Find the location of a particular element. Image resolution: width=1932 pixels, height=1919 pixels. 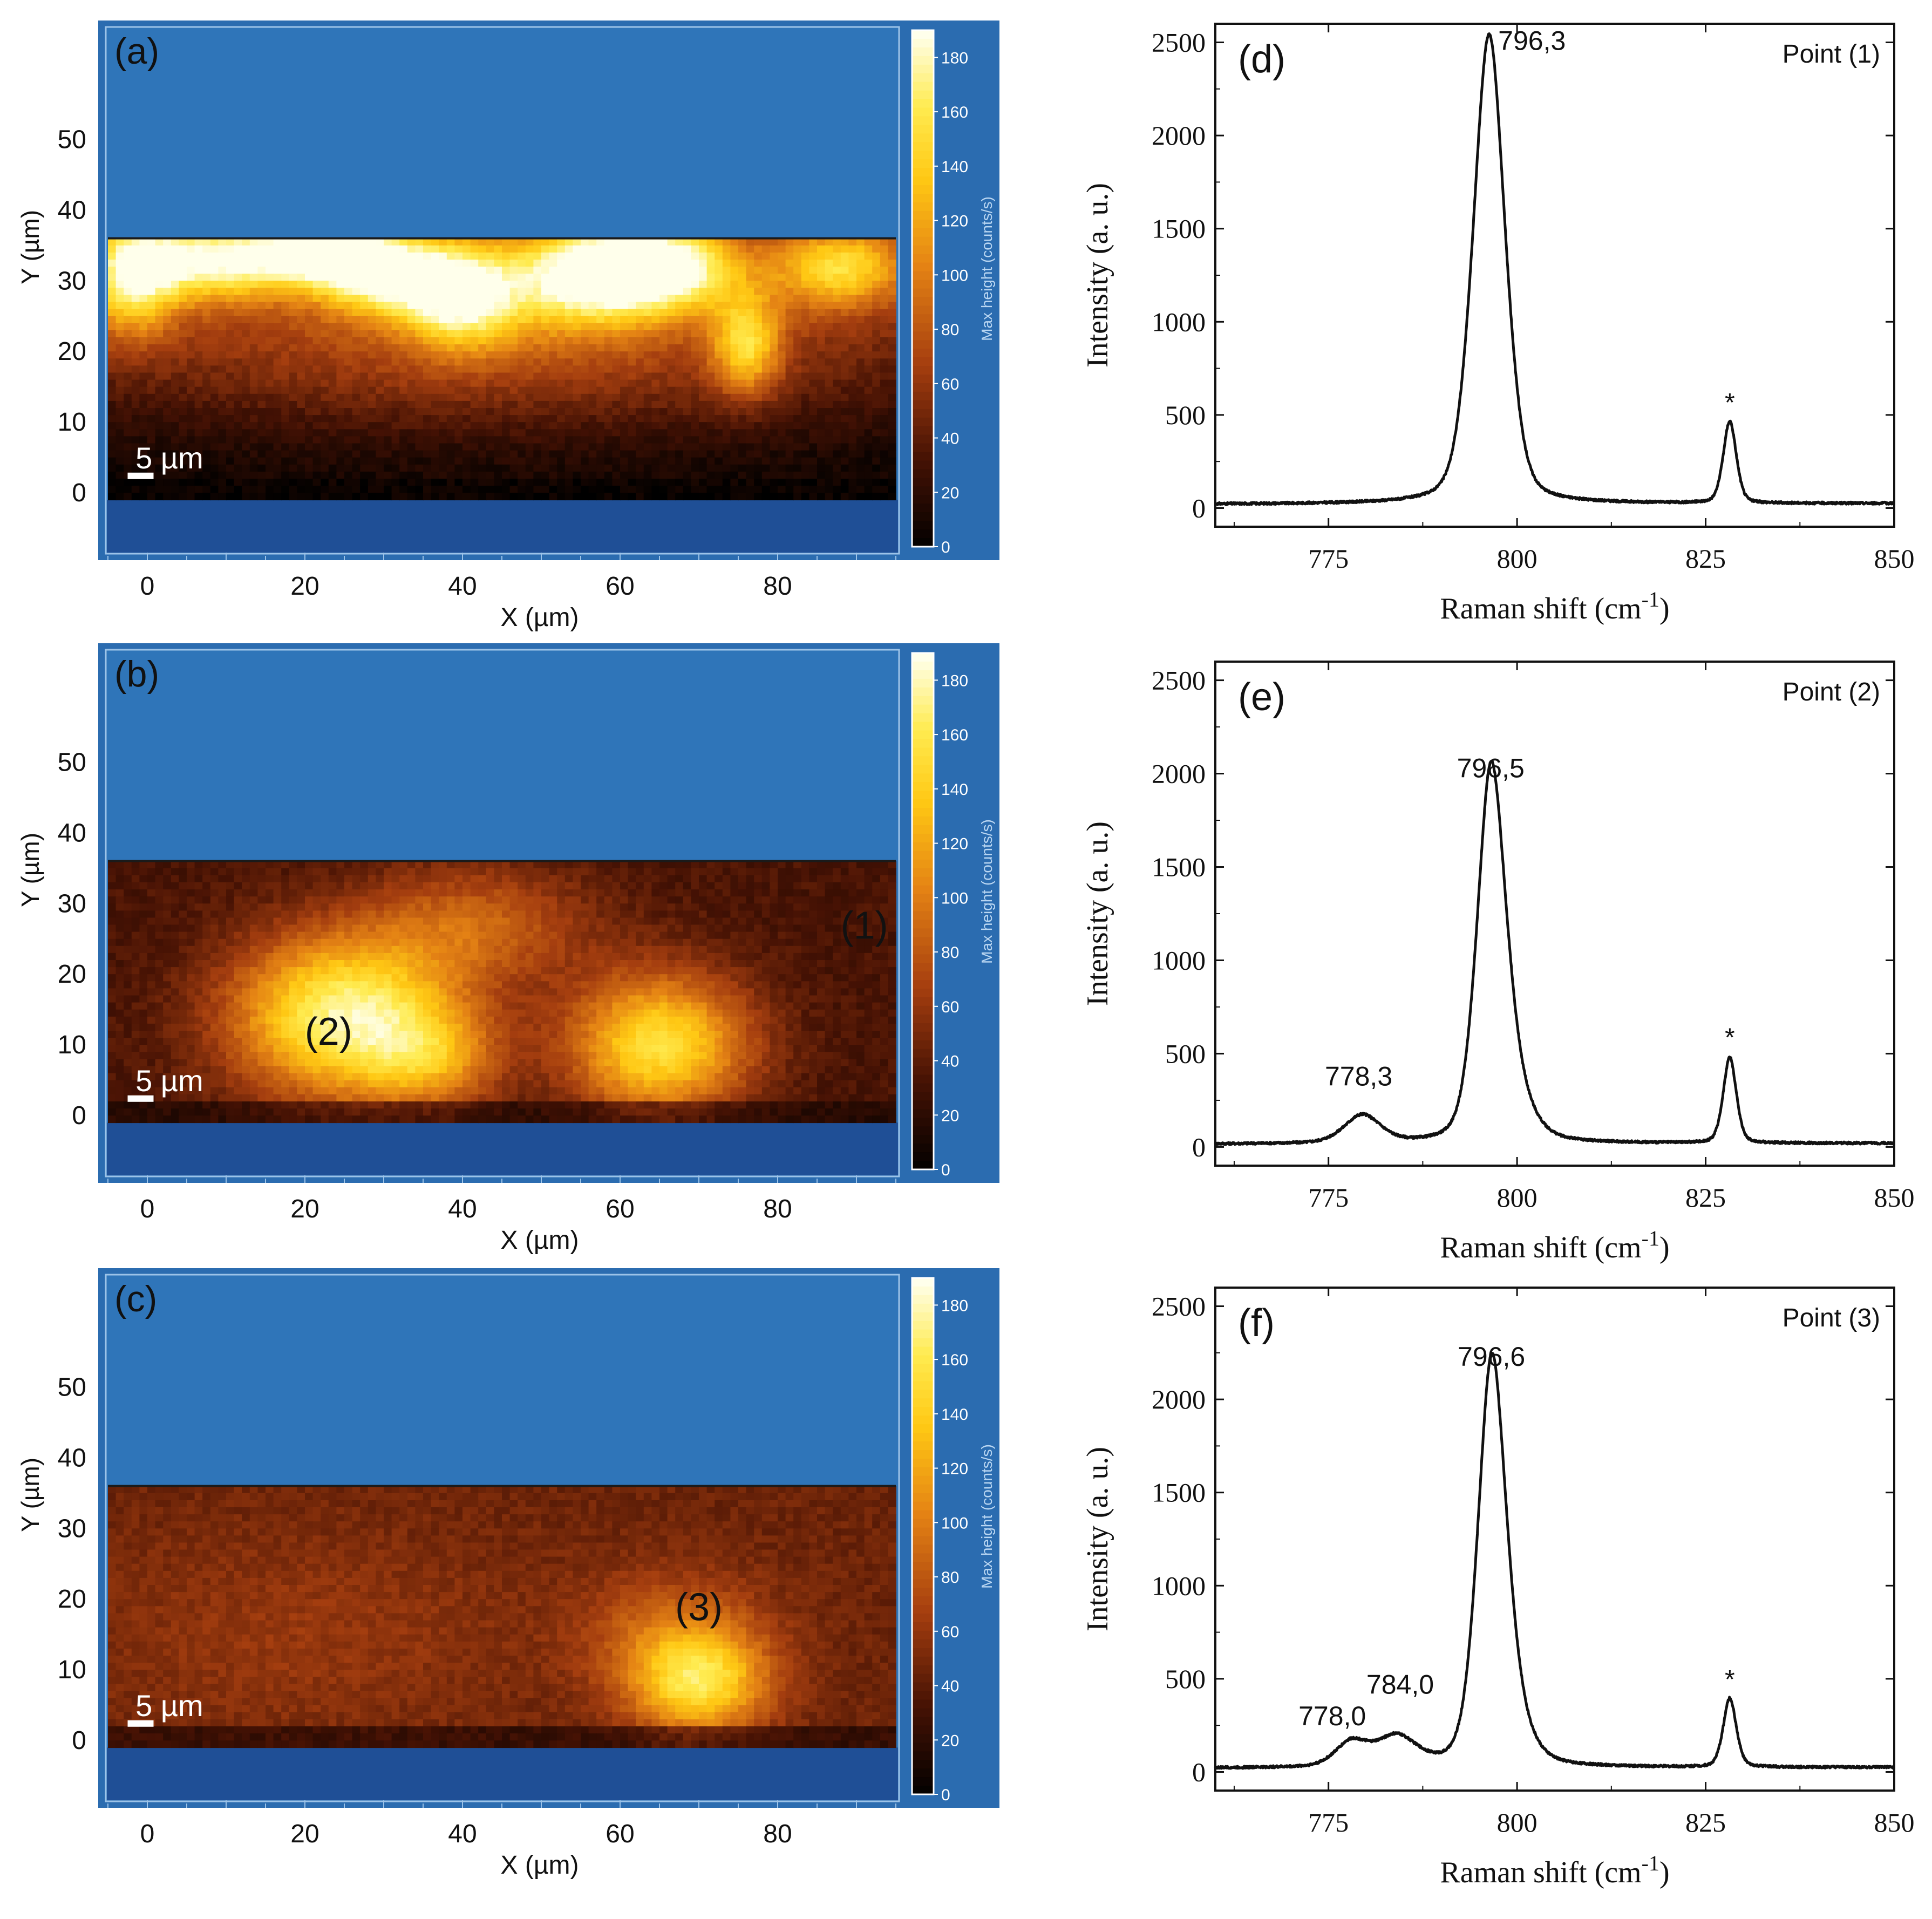

panel-label: (a) is located at coordinates (136, 51).